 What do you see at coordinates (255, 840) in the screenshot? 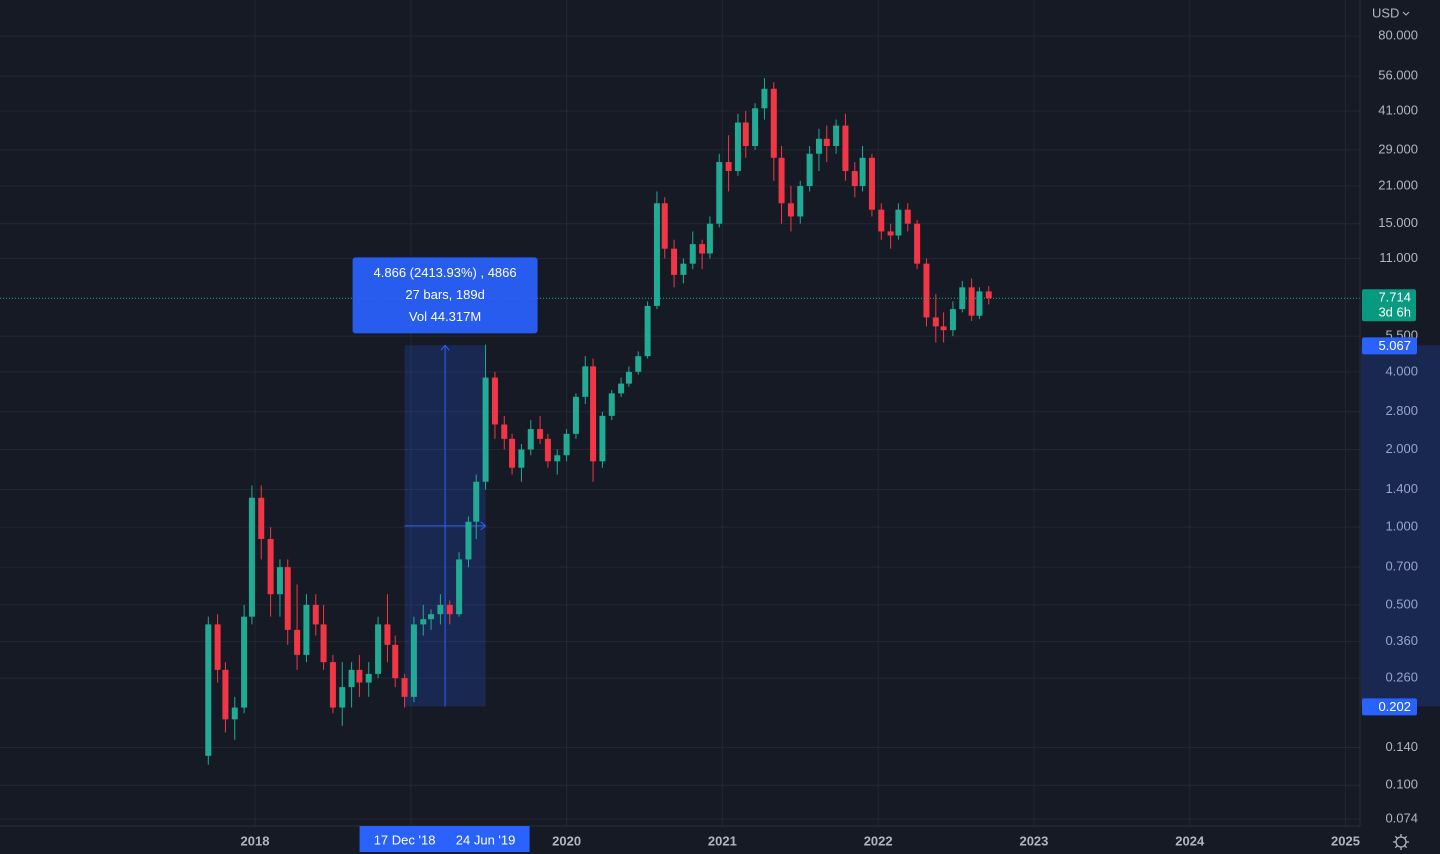
I see `x-tick-label: 2018` at bounding box center [255, 840].